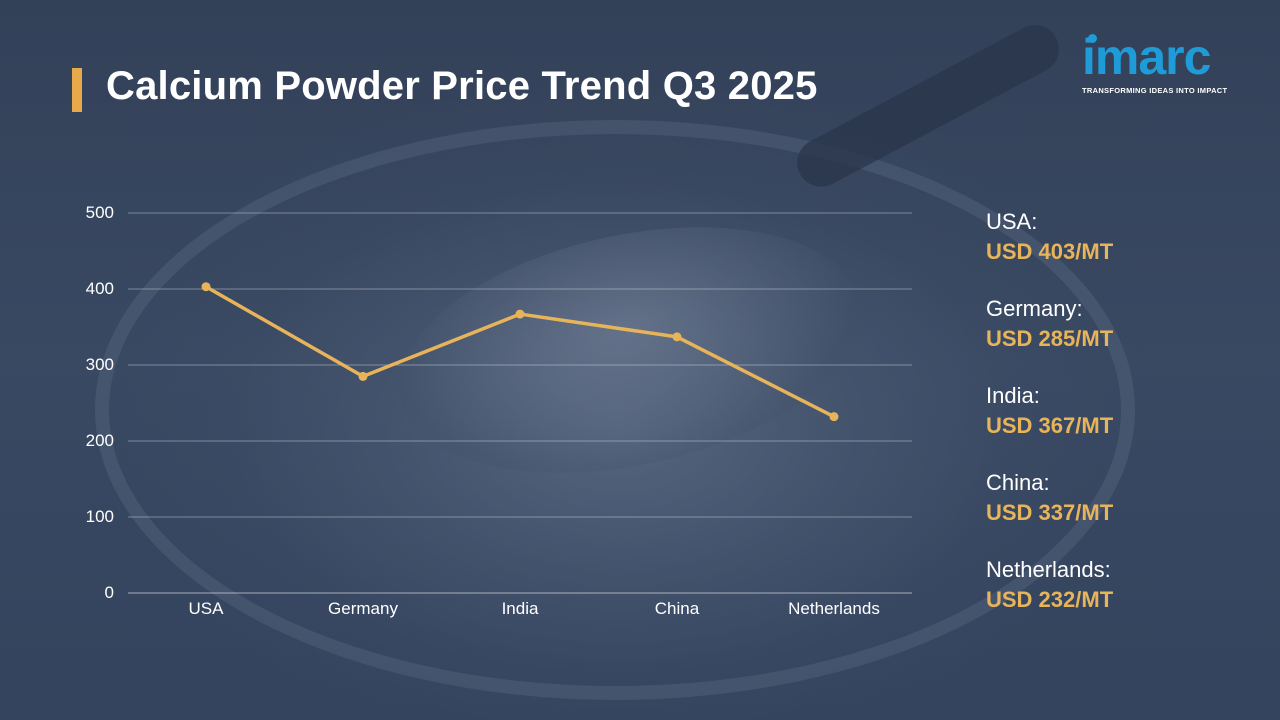 This screenshot has width=1280, height=720. I want to click on legend-item-germany: Germany: USD 285/MT, so click(1049, 338).